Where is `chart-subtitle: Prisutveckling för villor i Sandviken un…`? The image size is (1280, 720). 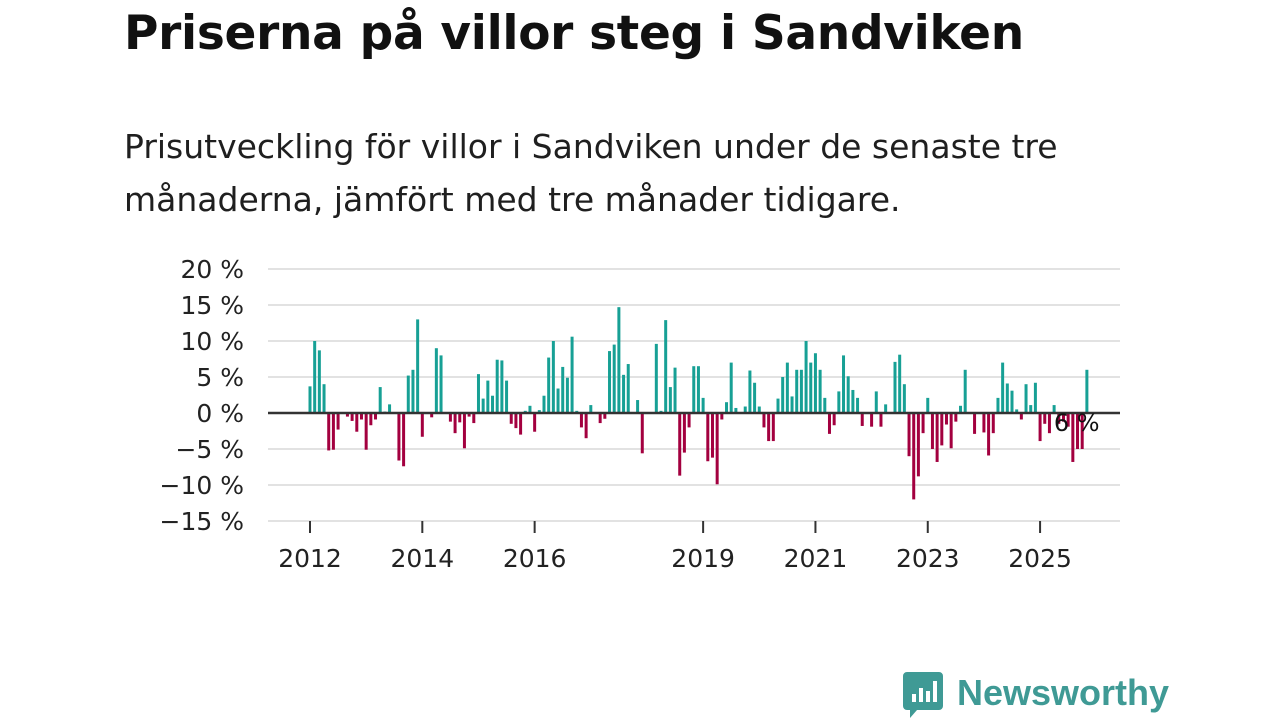
chart-subtitle: Prisutveckling för villor i Sandviken un… is located at coordinates (591, 173).